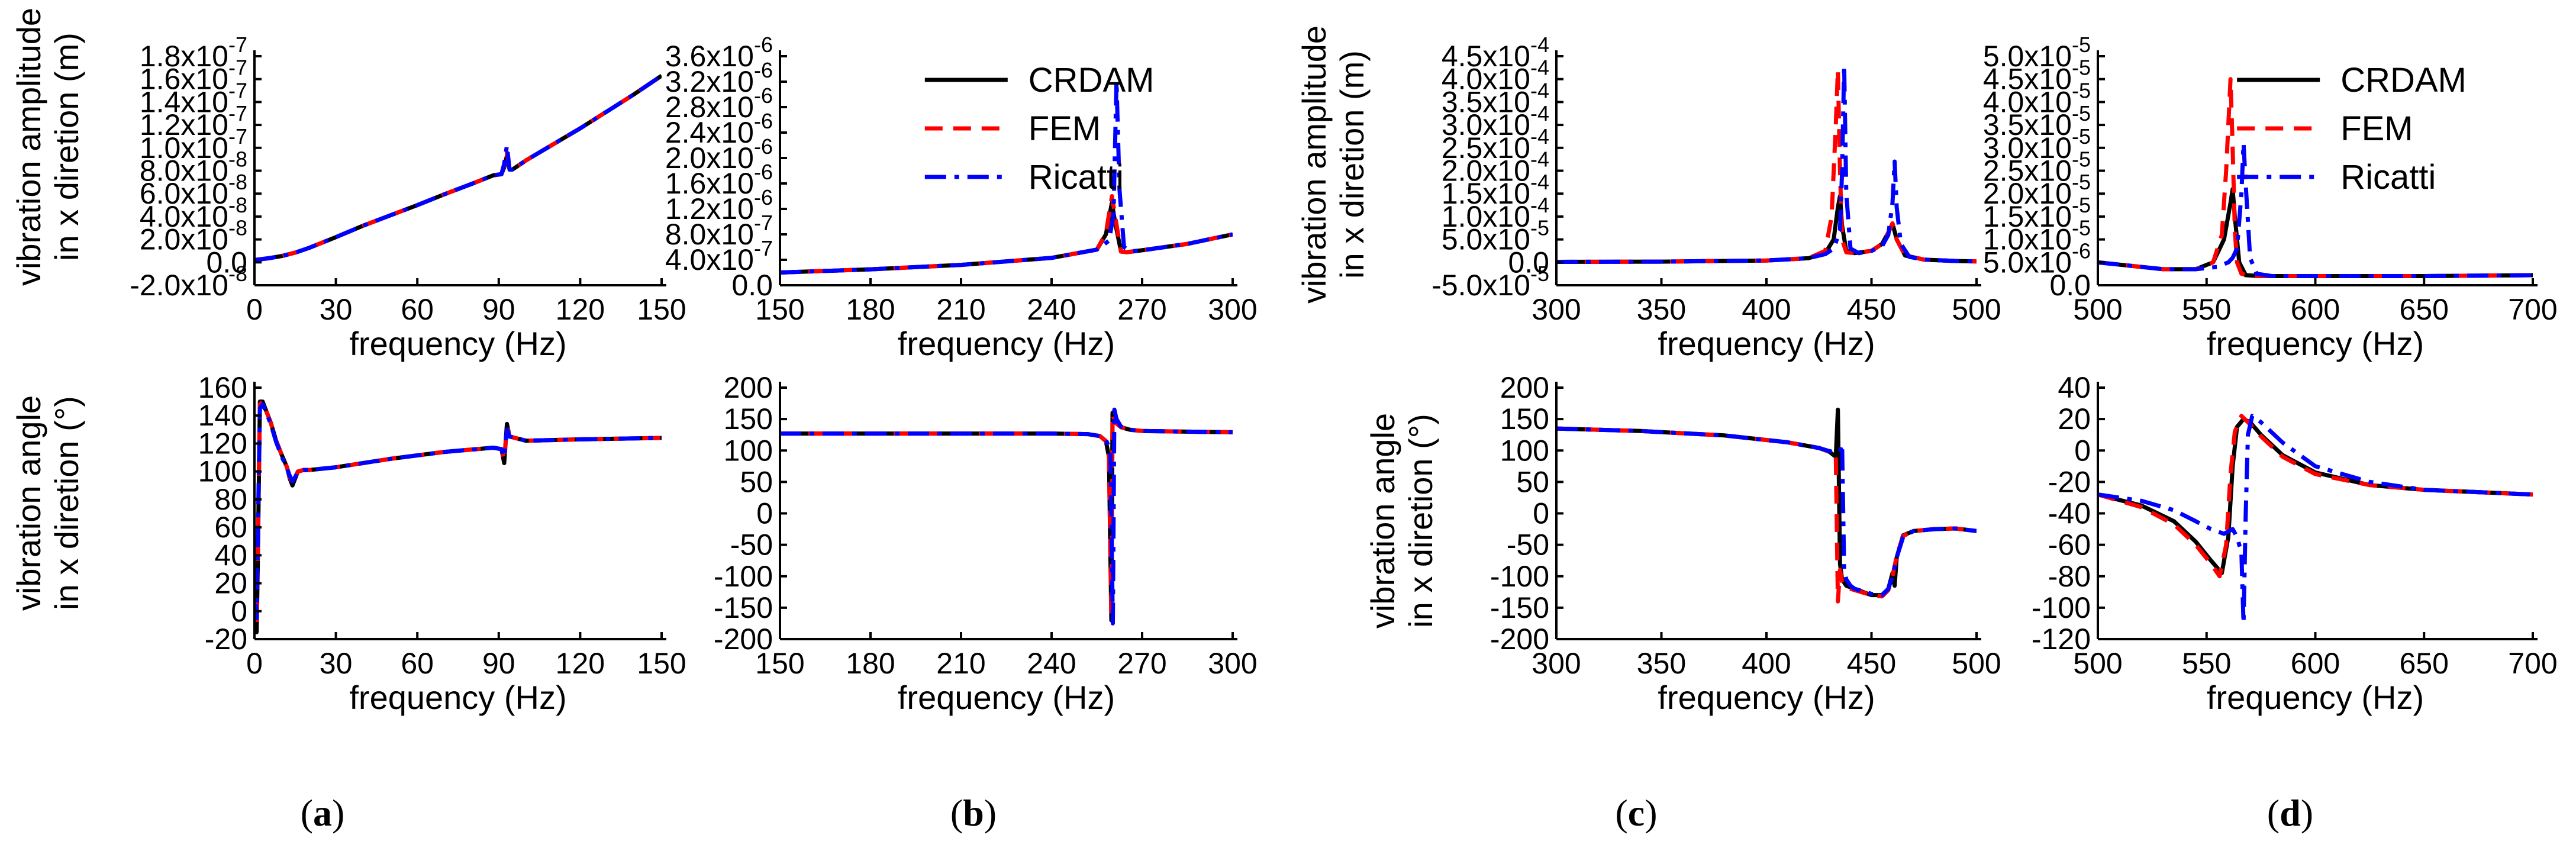  I want to click on x-tick-label: 500, so click(1976, 309).